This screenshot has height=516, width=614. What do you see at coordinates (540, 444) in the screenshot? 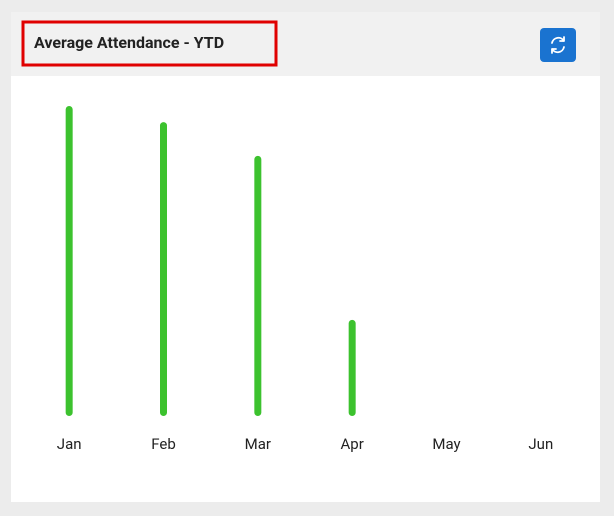
I see `x-tick-label: Jun` at bounding box center [540, 444].